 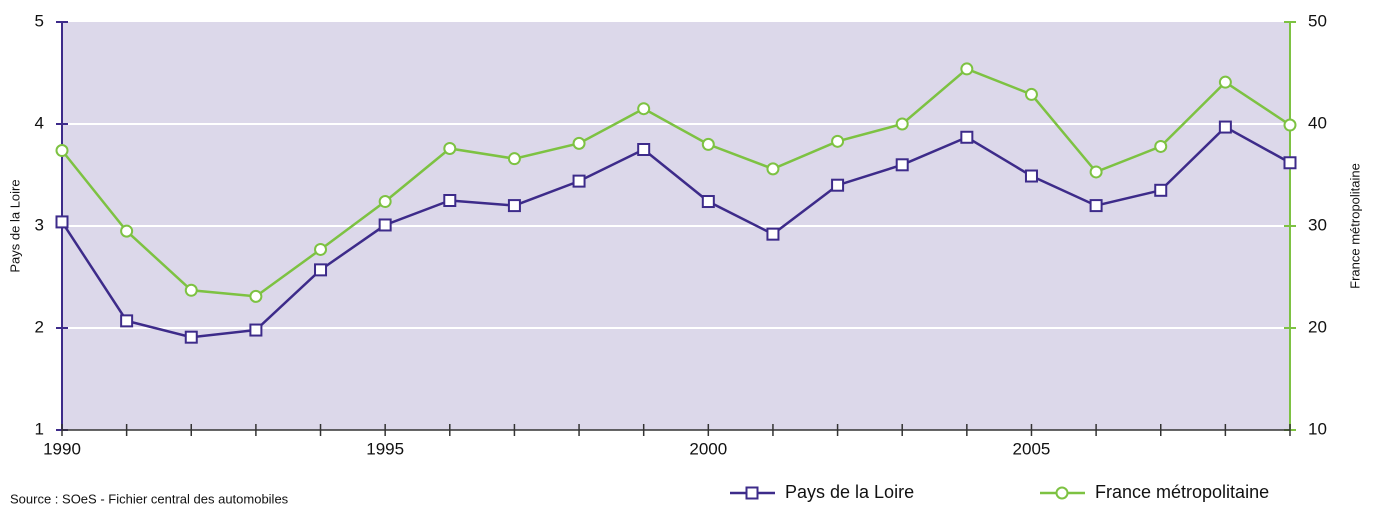 I want to click on x-tick-label: 2005, so click(x=1032, y=448).